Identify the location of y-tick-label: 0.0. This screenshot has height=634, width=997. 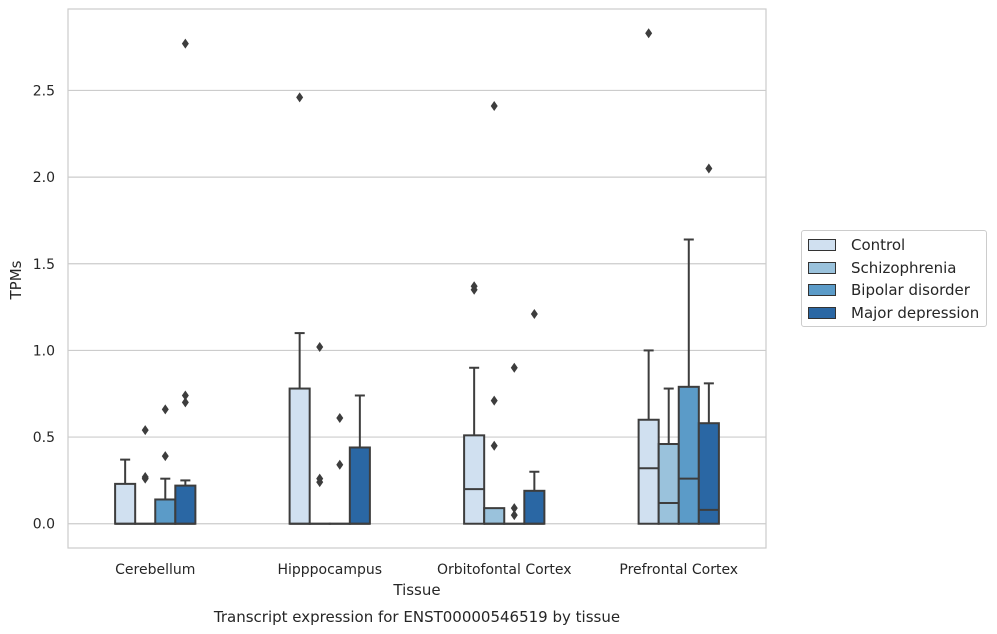
(44, 525).